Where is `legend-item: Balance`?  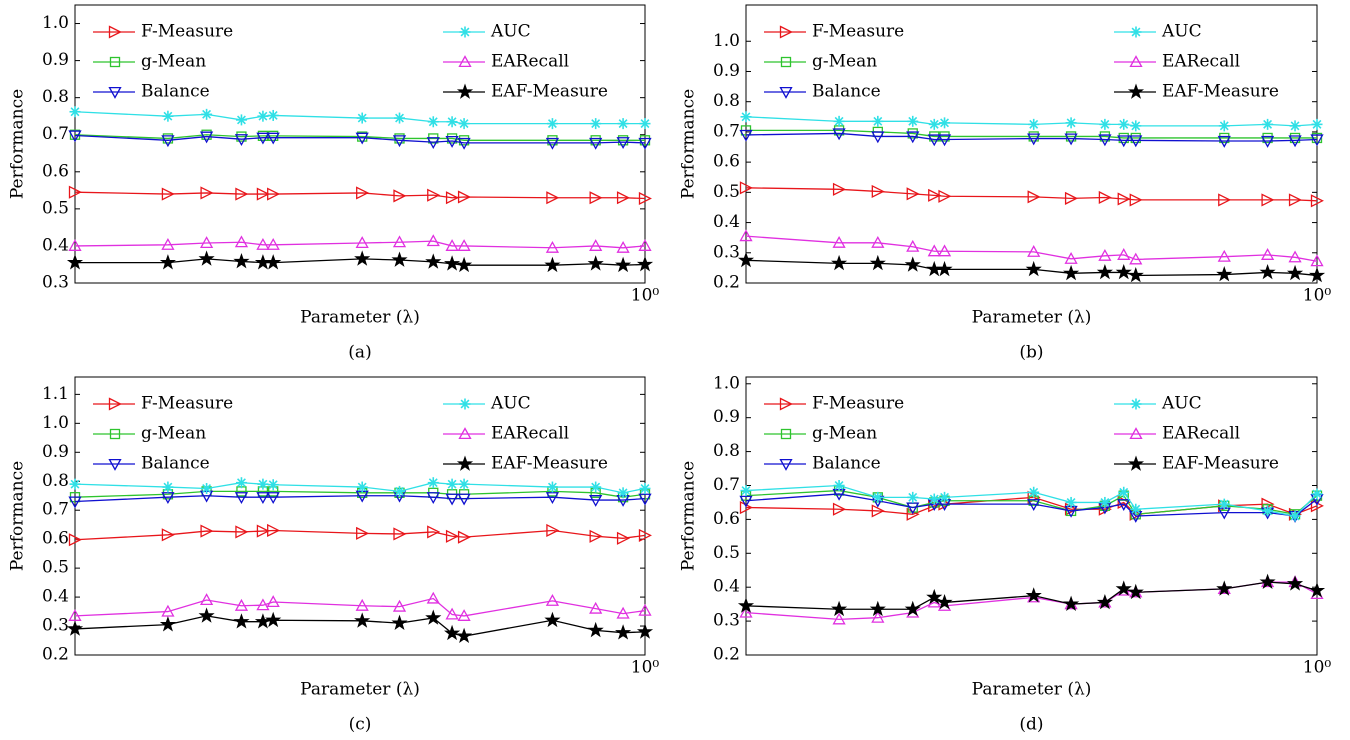 legend-item: Balance is located at coordinates (822, 92).